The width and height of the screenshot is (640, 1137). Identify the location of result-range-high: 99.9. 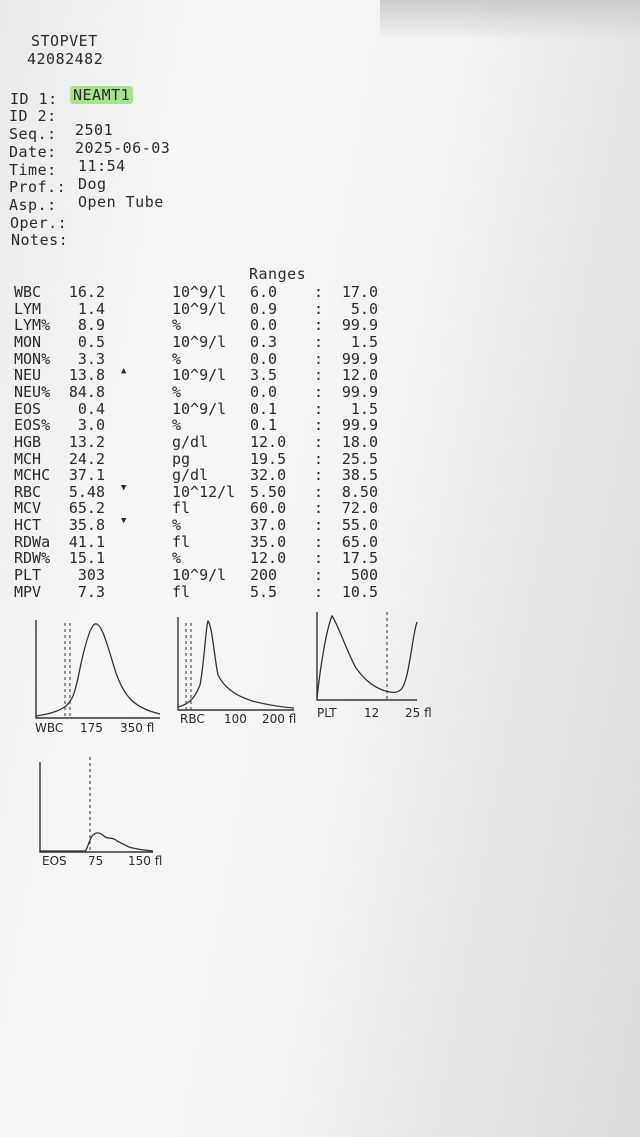
(359, 391).